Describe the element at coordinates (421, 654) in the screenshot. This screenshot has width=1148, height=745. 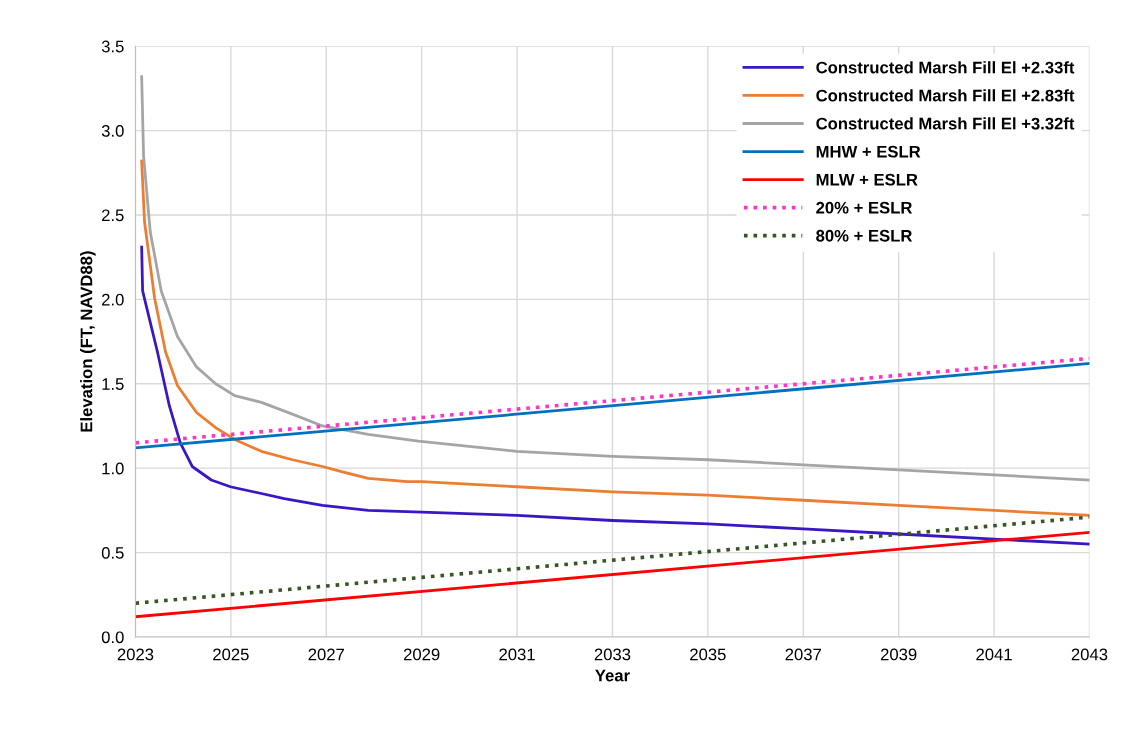
I see `x-tick-label: 2029` at that location.